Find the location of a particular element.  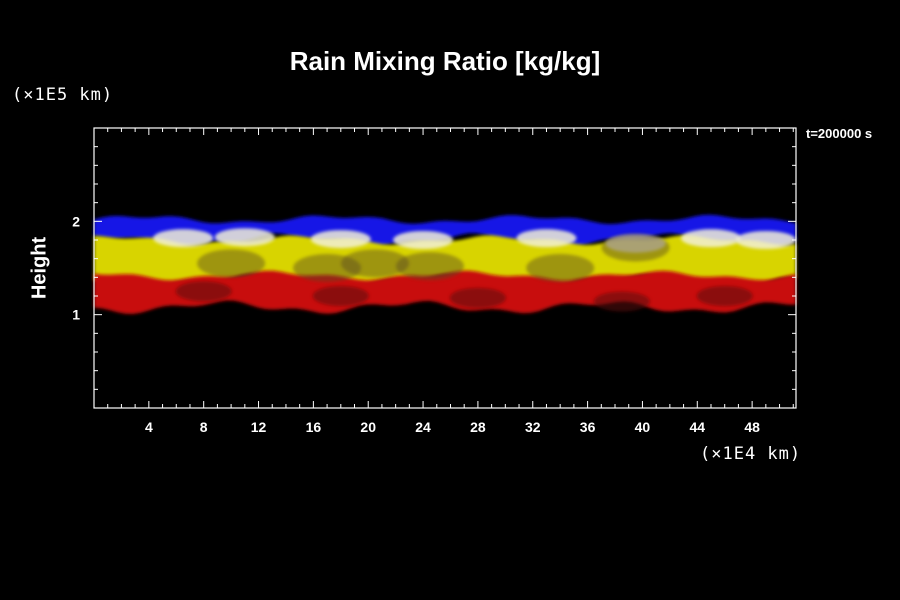

x-axis-unit: (×1E4 km) is located at coordinates (751, 454).